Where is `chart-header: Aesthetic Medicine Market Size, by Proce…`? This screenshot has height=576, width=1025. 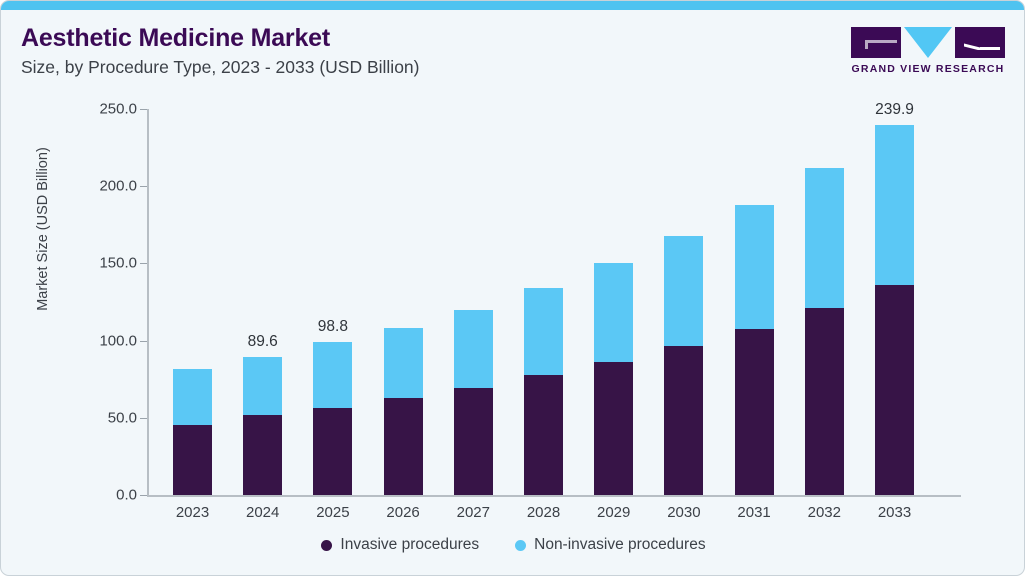 chart-header: Aesthetic Medicine Market Size, by Proce… is located at coordinates (512, 50).